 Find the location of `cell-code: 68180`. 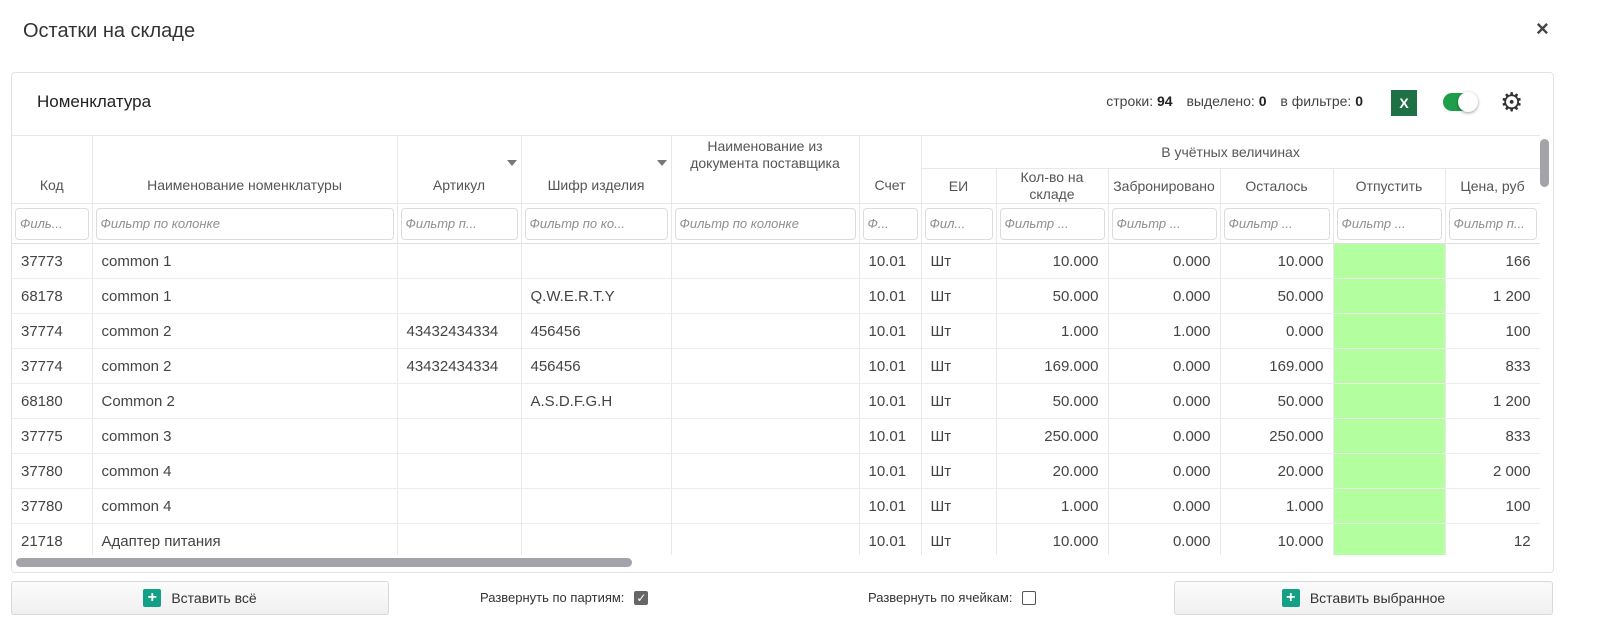

cell-code: 68180 is located at coordinates (52, 401).